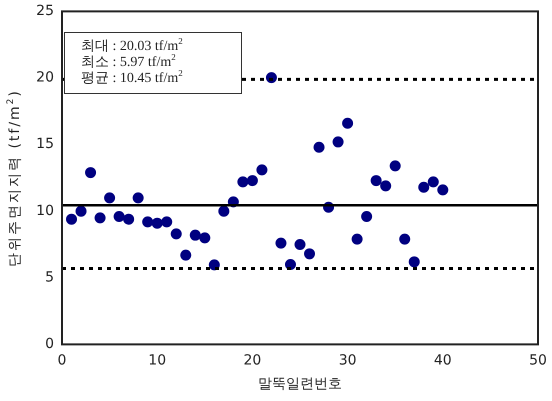 This screenshot has height=401, width=552. What do you see at coordinates (45, 210) in the screenshot?
I see `y-tick-label: 10` at bounding box center [45, 210].